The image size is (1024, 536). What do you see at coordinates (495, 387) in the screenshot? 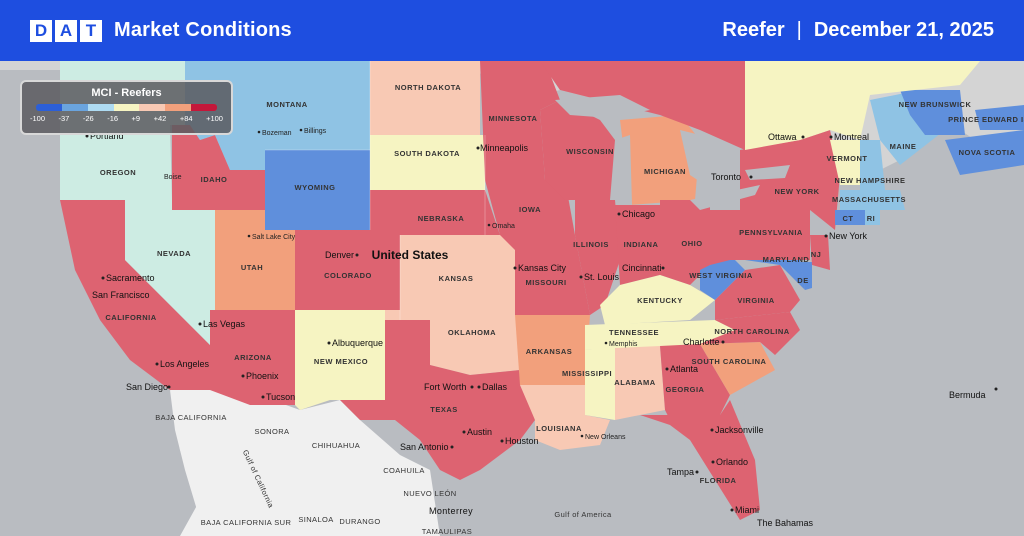
I see `city-label: Dallas` at bounding box center [495, 387].